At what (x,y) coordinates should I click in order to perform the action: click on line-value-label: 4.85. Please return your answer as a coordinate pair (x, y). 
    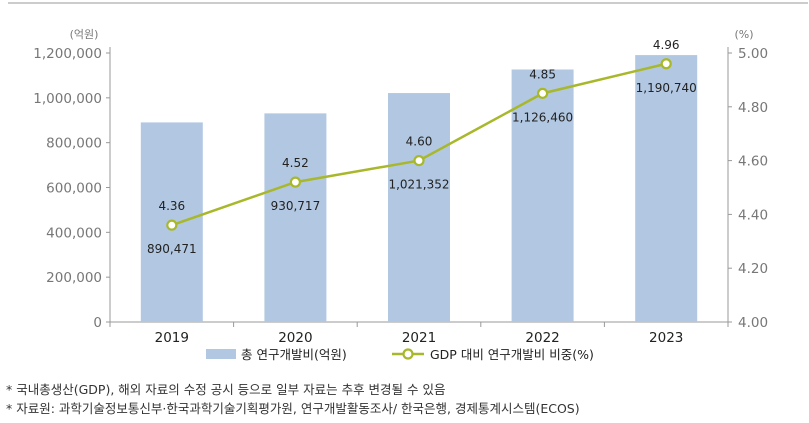
    Looking at the image, I should click on (542, 74).